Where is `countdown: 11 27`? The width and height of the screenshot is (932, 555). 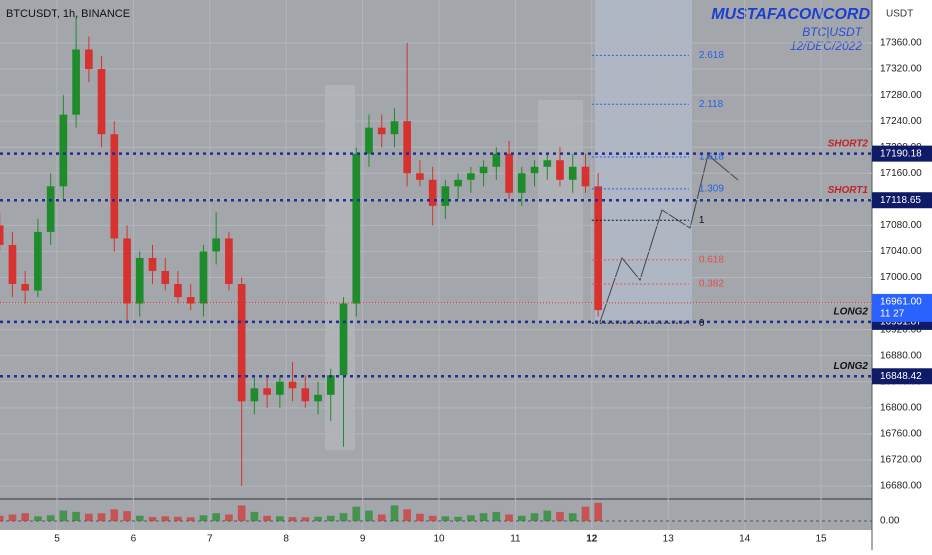
countdown: 11 27 is located at coordinates (892, 314).